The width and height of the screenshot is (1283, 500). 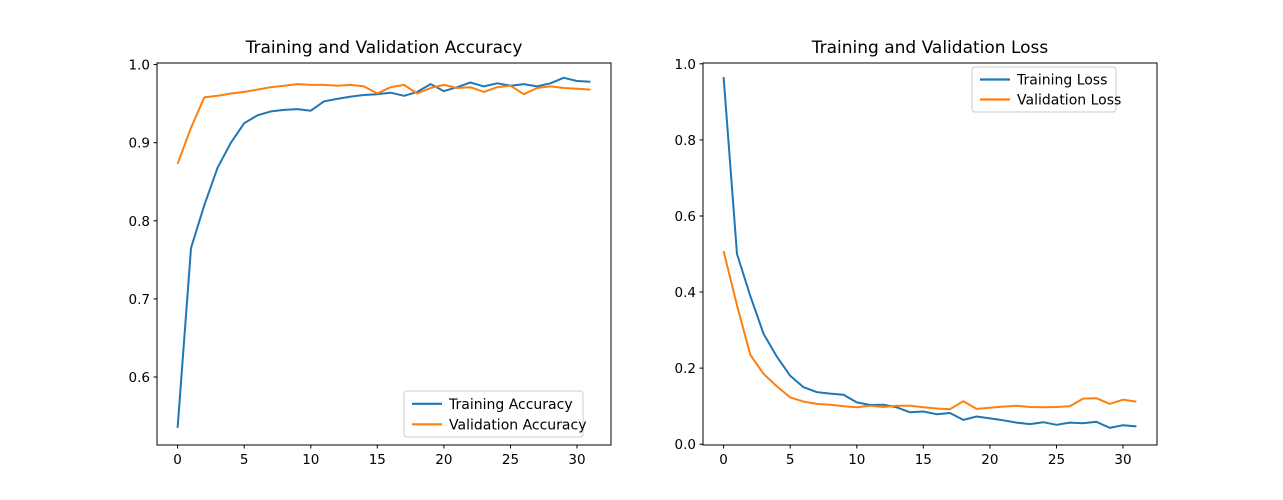 What do you see at coordinates (685, 369) in the screenshot?
I see `y-tick-label: 0.2` at bounding box center [685, 369].